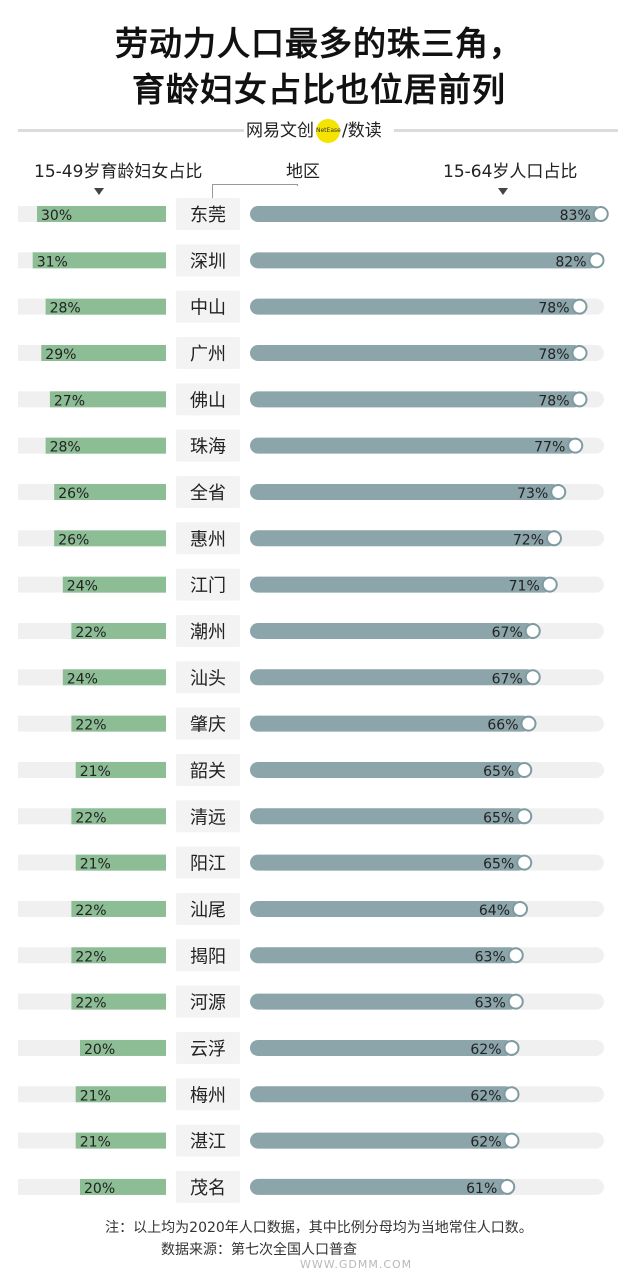 The width and height of the screenshot is (638, 1280). Describe the element at coordinates (82, 587) in the screenshot. I see `left-bar-label: 24%` at that location.